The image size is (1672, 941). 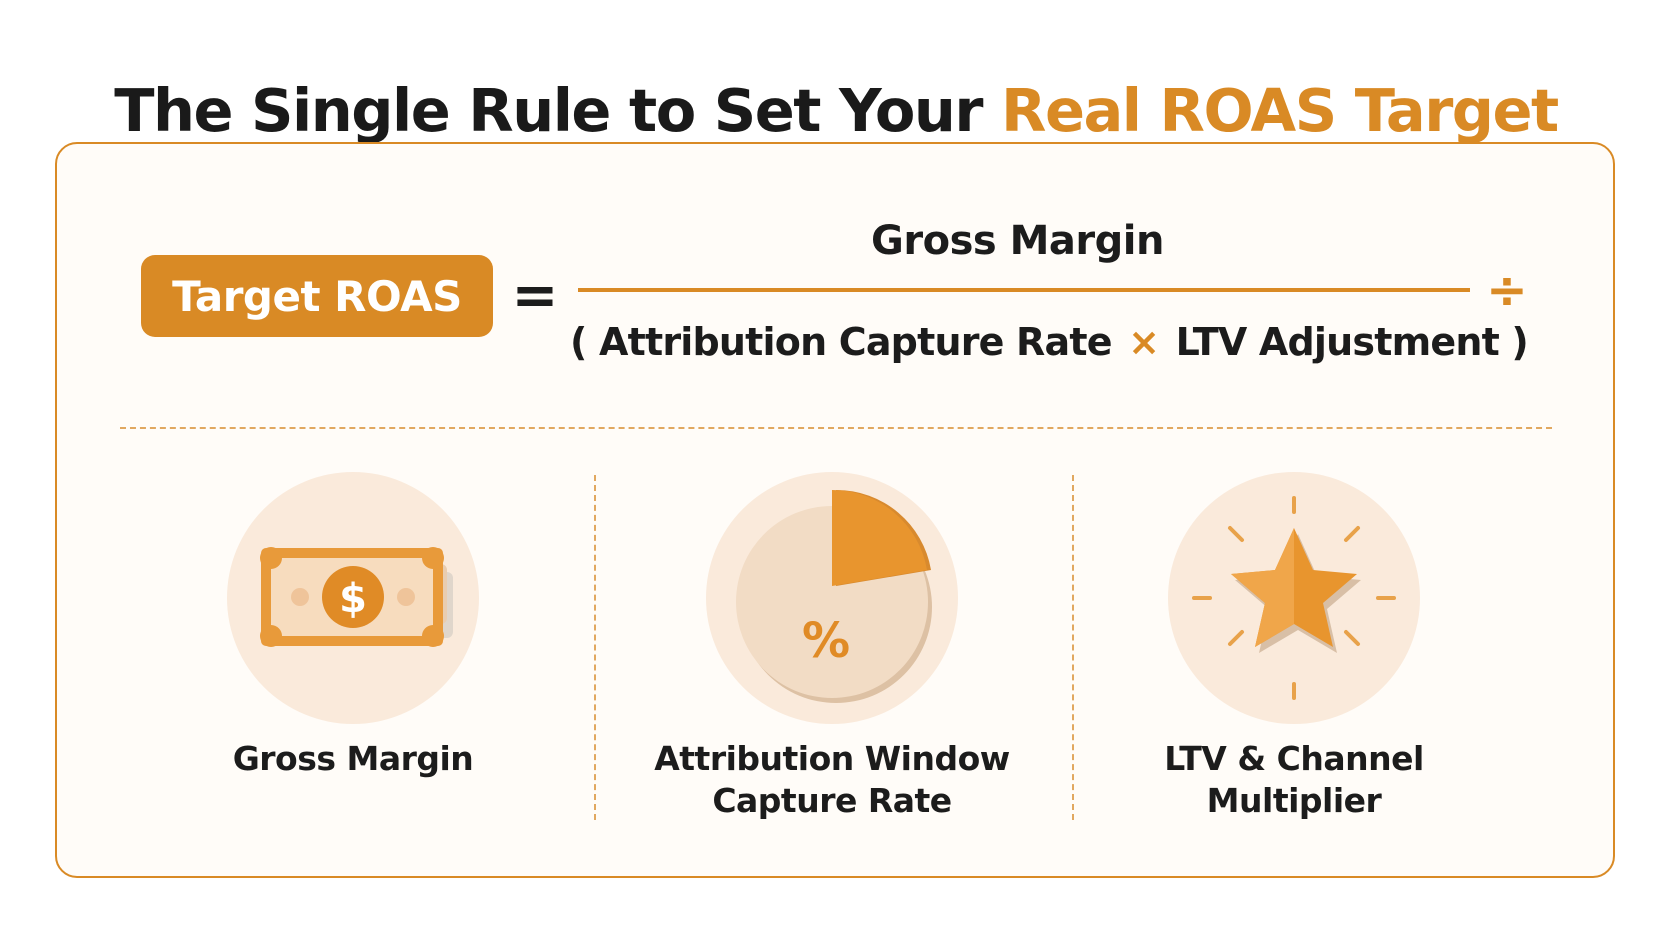 What do you see at coordinates (832, 780) in the screenshot?
I see `factor-label-attribution: Attribution Window Capture Rate` at bounding box center [832, 780].